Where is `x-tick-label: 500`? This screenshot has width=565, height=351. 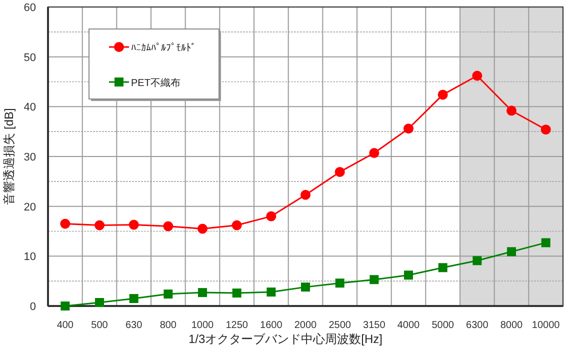 x-tick-label: 500 is located at coordinates (99, 325).